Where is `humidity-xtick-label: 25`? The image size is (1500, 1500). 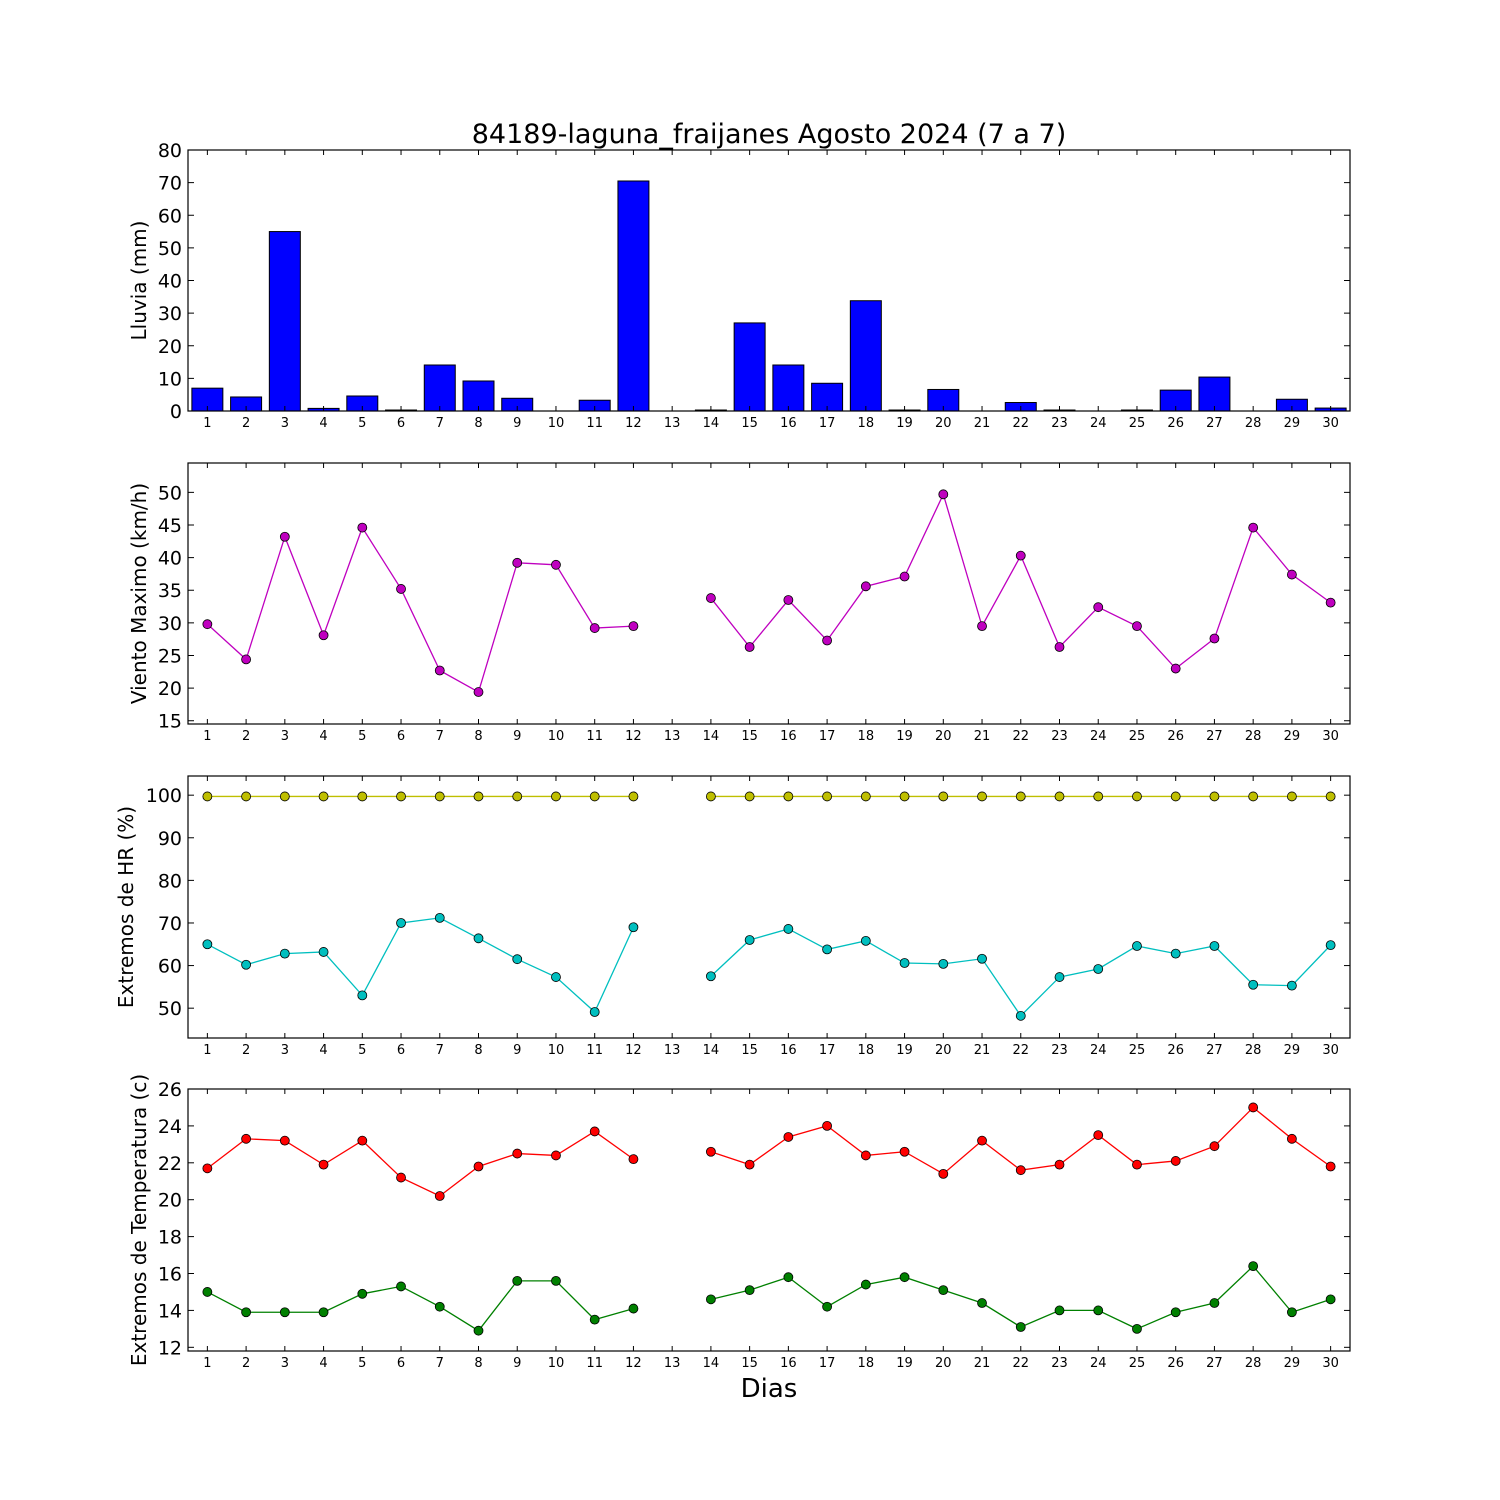 humidity-xtick-label: 25 is located at coordinates (1137, 1050).